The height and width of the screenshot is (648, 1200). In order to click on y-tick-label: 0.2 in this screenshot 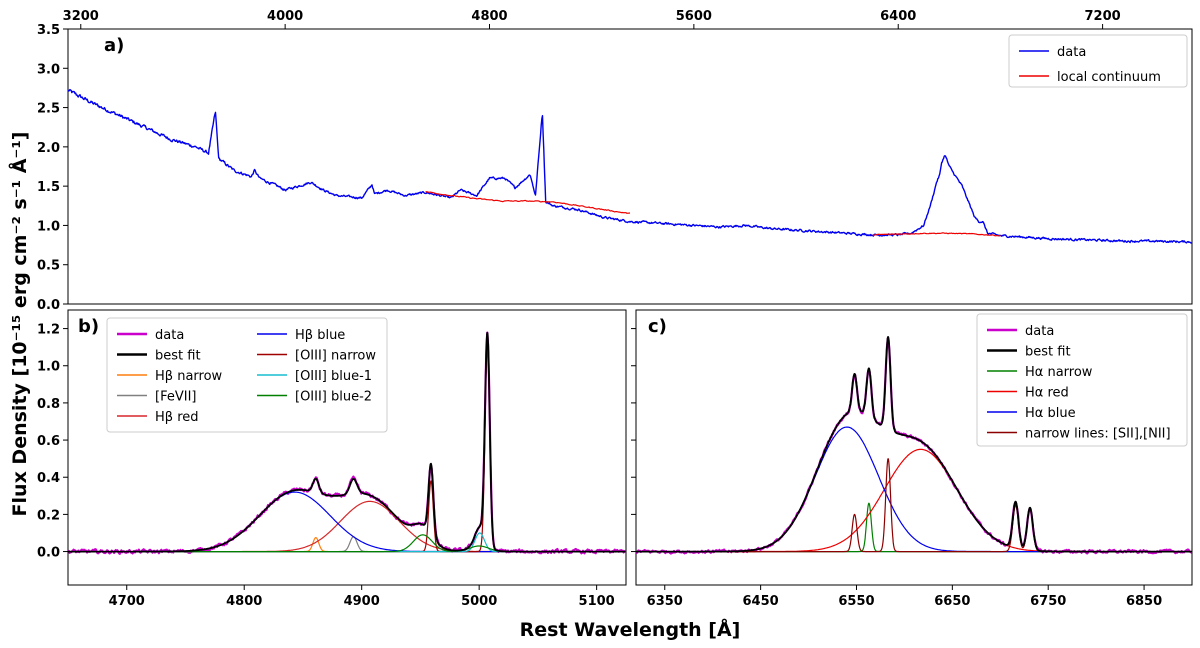, I will do `click(48, 515)`.